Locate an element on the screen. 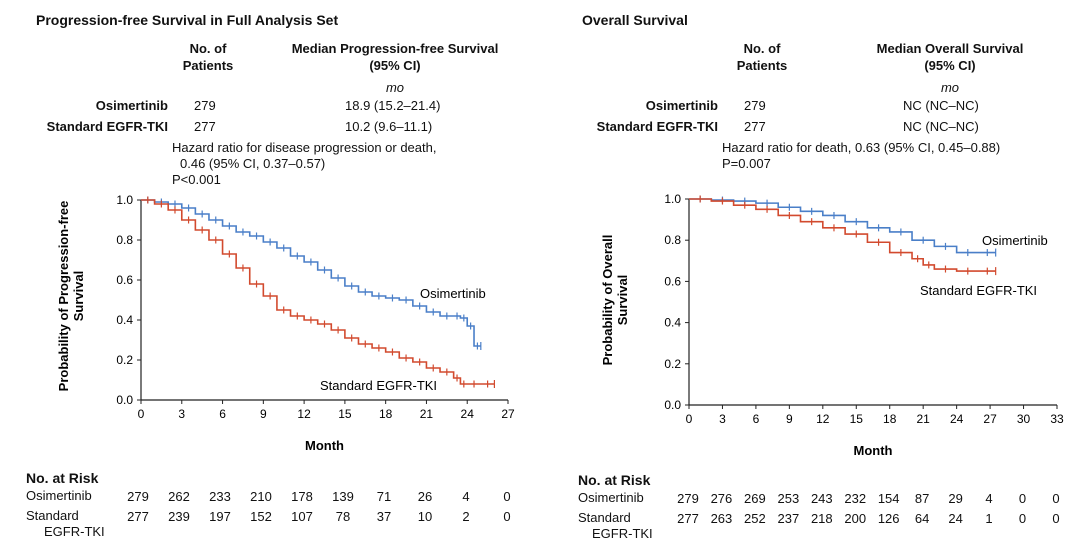 This screenshot has width=1080, height=560. os-y-axis-title-line: Survival is located at coordinates (622, 300).